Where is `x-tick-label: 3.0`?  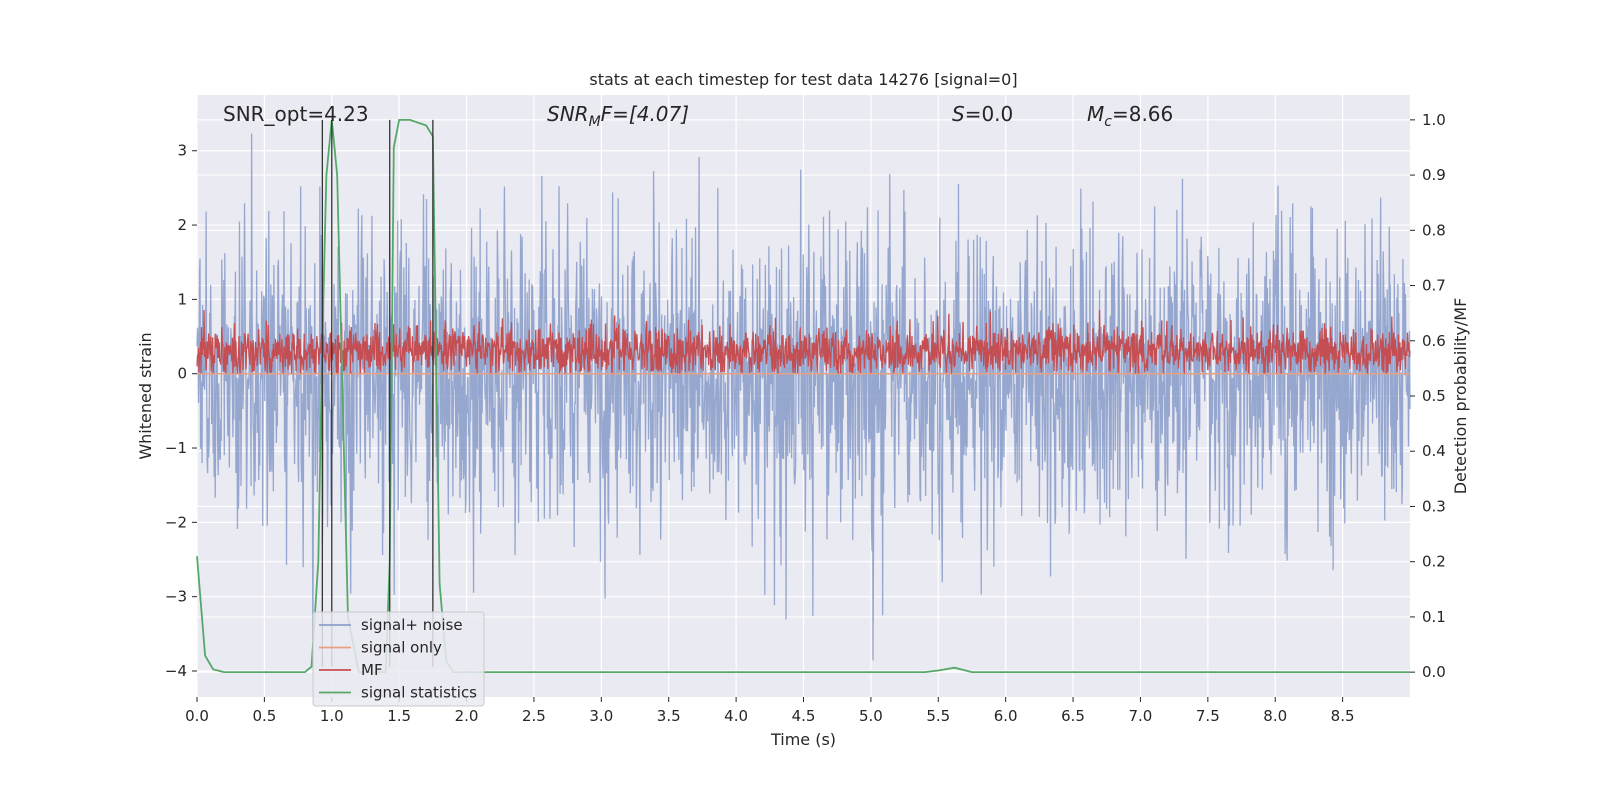 x-tick-label: 3.0 is located at coordinates (601, 716).